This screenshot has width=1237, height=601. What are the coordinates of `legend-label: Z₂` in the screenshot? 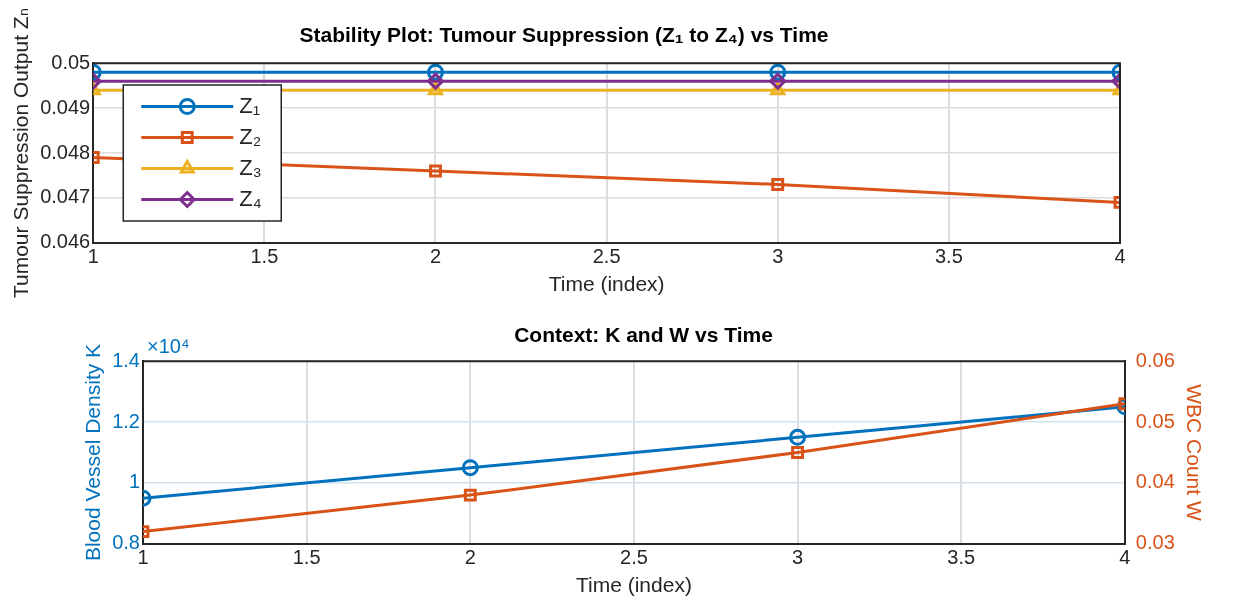 It's located at (250, 136).